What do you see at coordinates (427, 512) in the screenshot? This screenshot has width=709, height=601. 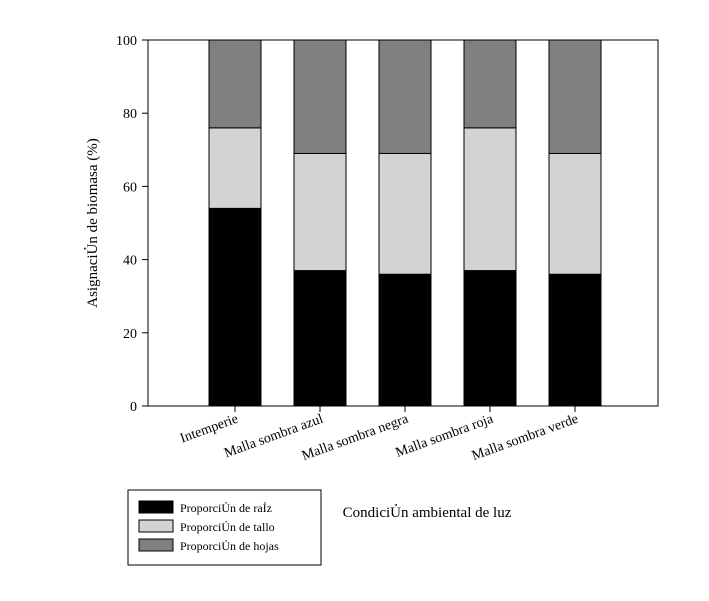 I see `x-axis-title: CondiciỦn ambiental de luz` at bounding box center [427, 512].